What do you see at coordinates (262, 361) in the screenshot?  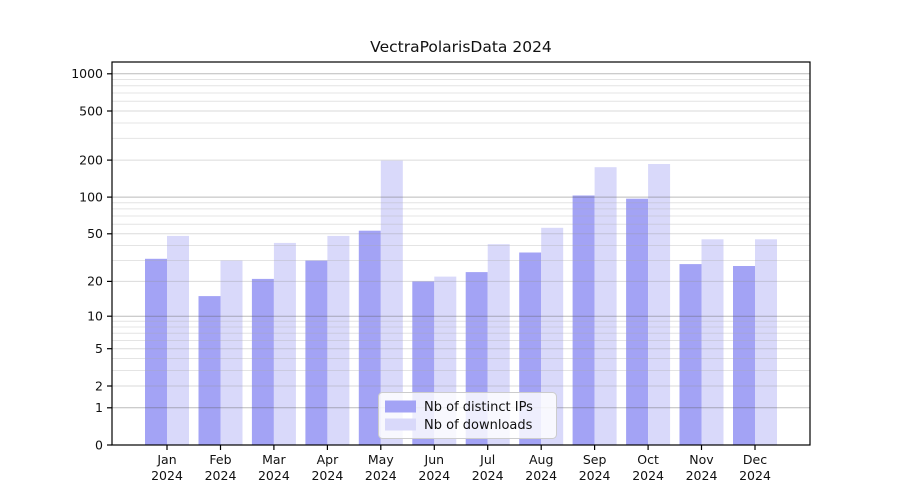 I see `bar-mar-distinct-ips` at bounding box center [262, 361].